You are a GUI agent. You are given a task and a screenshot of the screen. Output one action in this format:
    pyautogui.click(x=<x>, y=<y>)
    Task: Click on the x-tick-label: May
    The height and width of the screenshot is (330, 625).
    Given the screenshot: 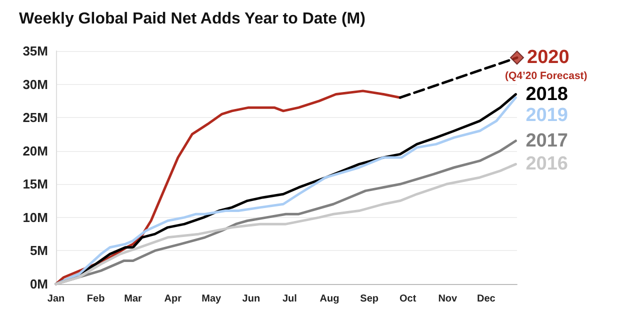 What is the action you would take?
    pyautogui.click(x=212, y=299)
    